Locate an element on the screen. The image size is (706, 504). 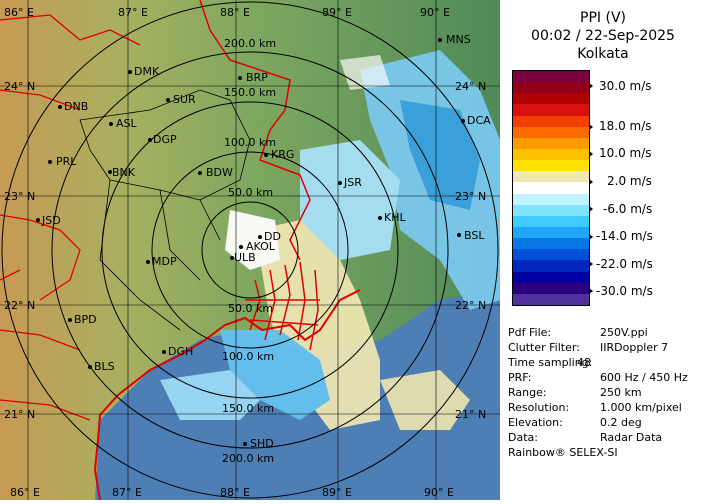
station-label: BSL is located at coordinates (474, 235).